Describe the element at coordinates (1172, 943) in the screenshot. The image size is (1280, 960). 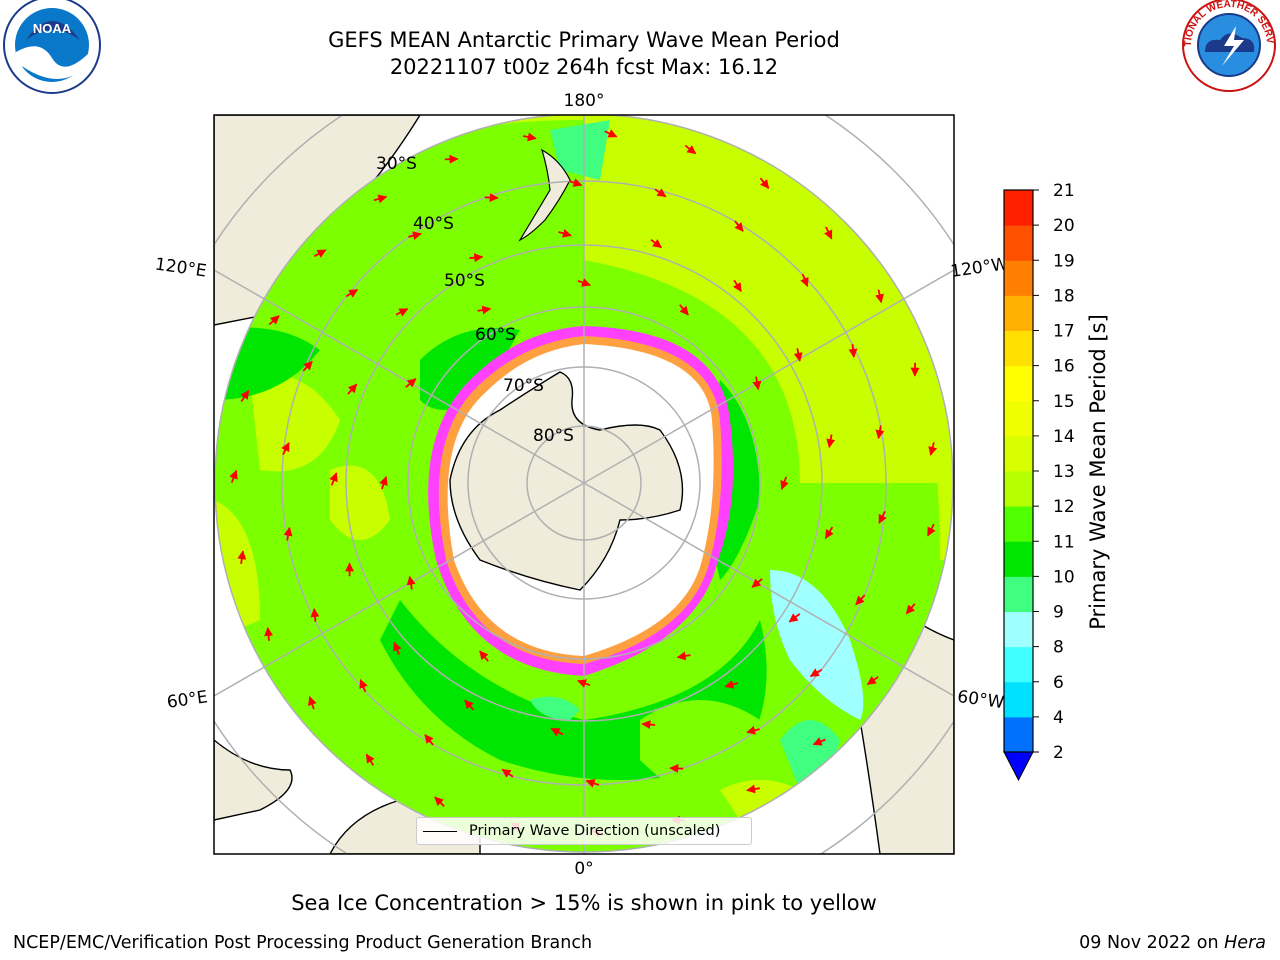
I see `footer-date: 09 Nov 2022 on Hera` at that location.